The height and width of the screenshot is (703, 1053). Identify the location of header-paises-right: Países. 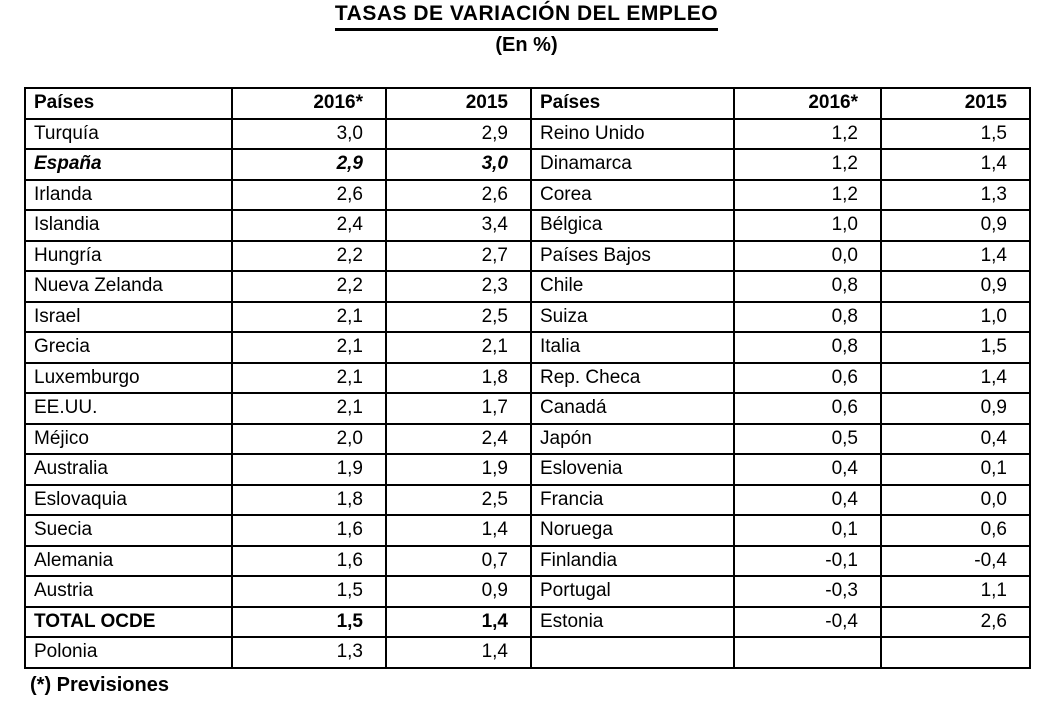
(632, 103).